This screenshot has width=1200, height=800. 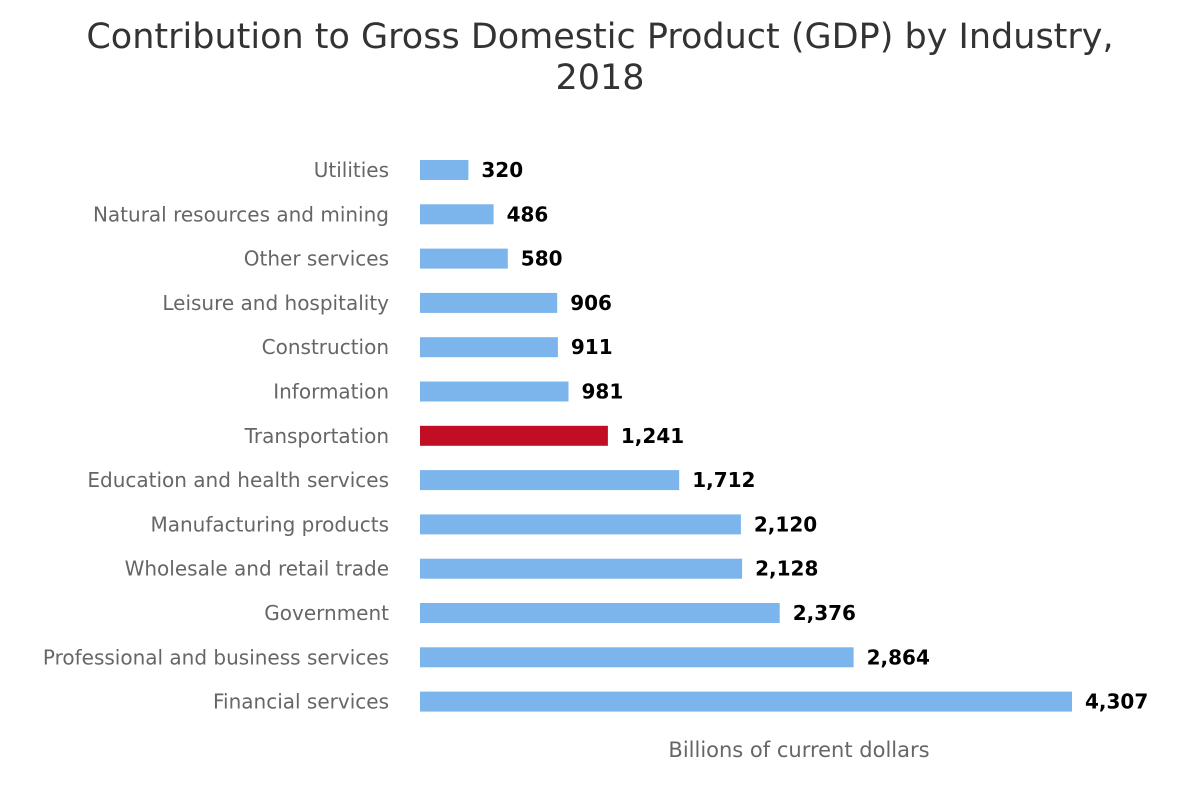 I want to click on category-label-utilities: Utilities, so click(x=351, y=170).